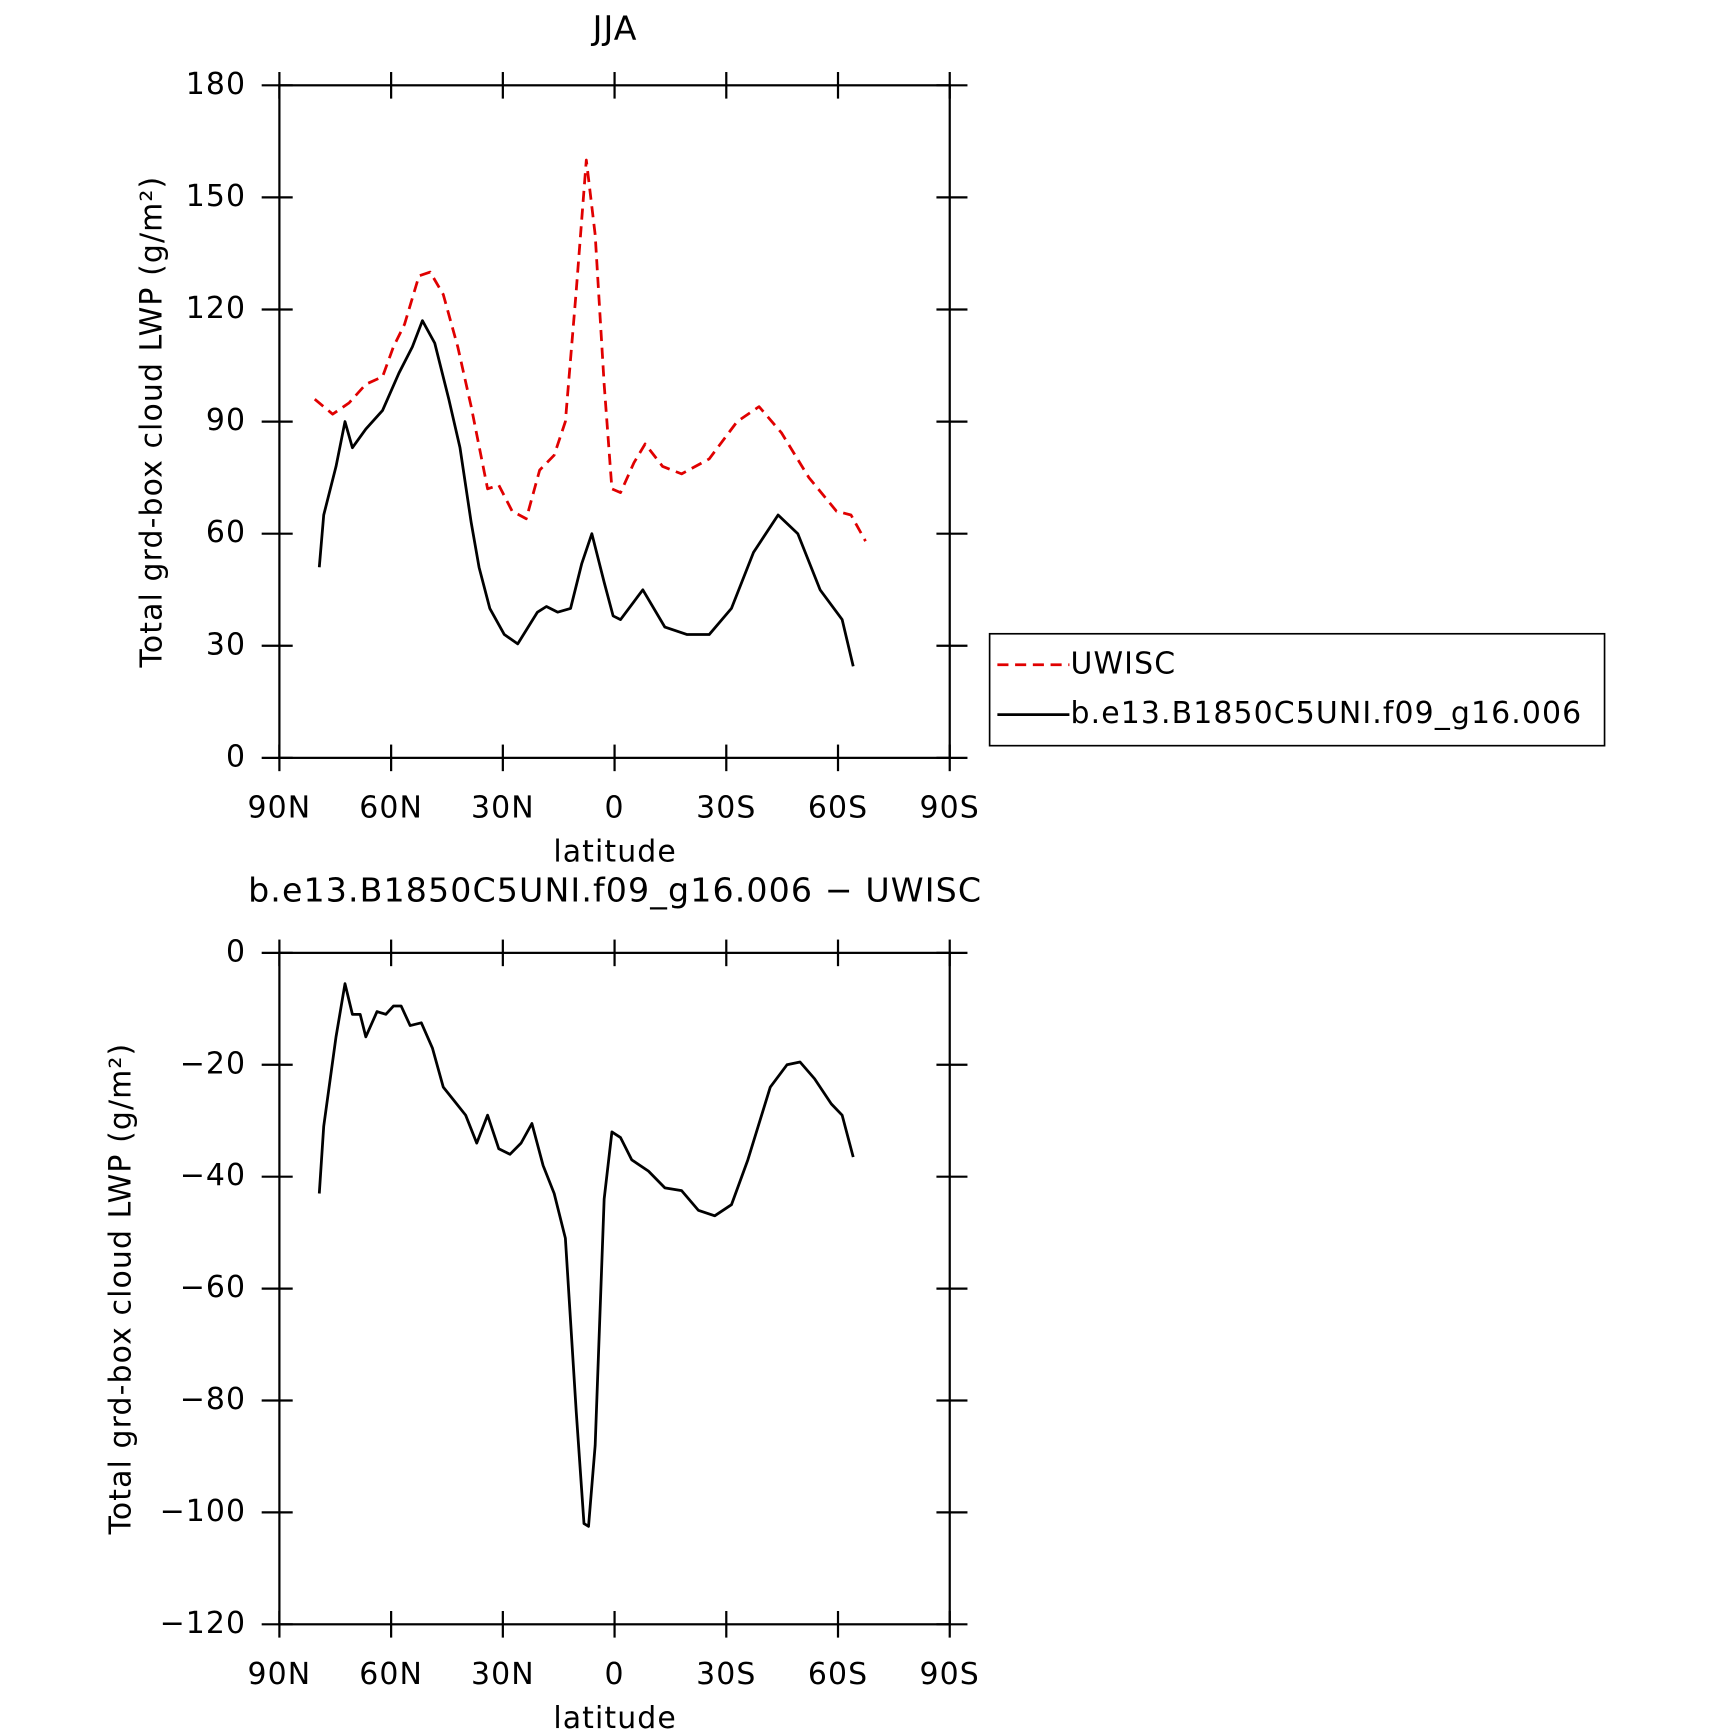  What do you see at coordinates (203, 1623) in the screenshot?
I see `y-tick-label: −120` at bounding box center [203, 1623].